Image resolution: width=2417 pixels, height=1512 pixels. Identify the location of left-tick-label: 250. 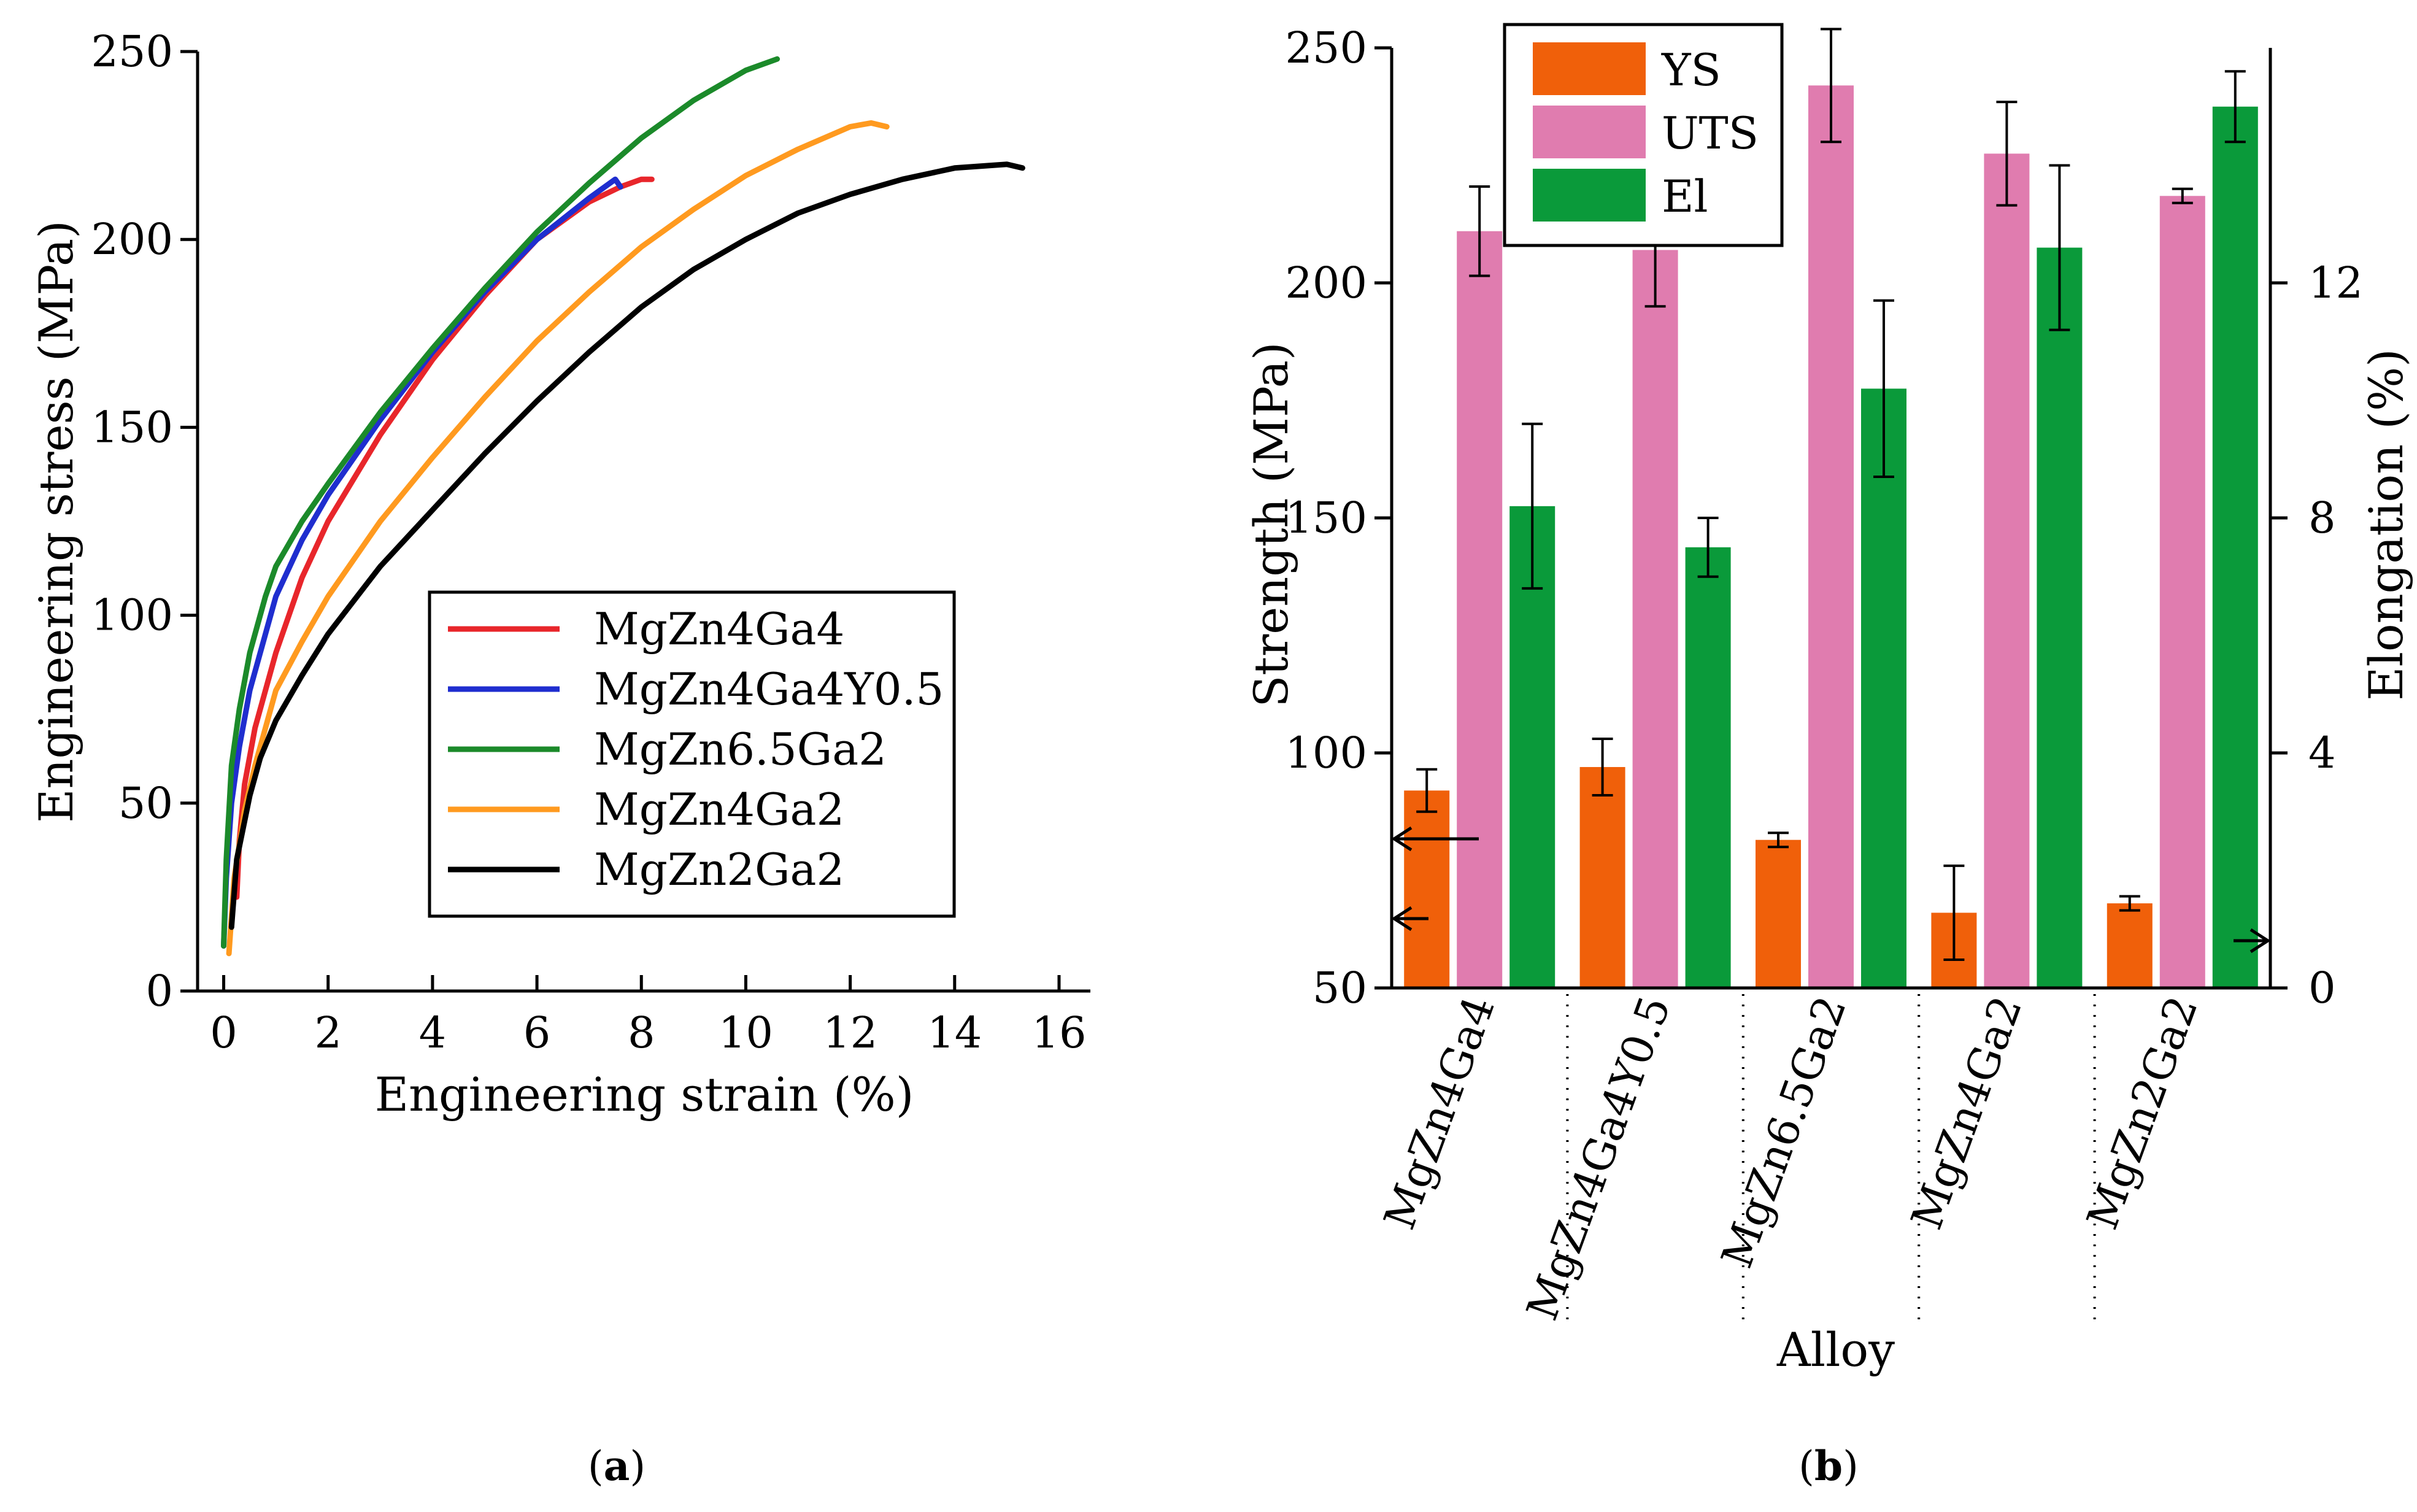
(1326, 48).